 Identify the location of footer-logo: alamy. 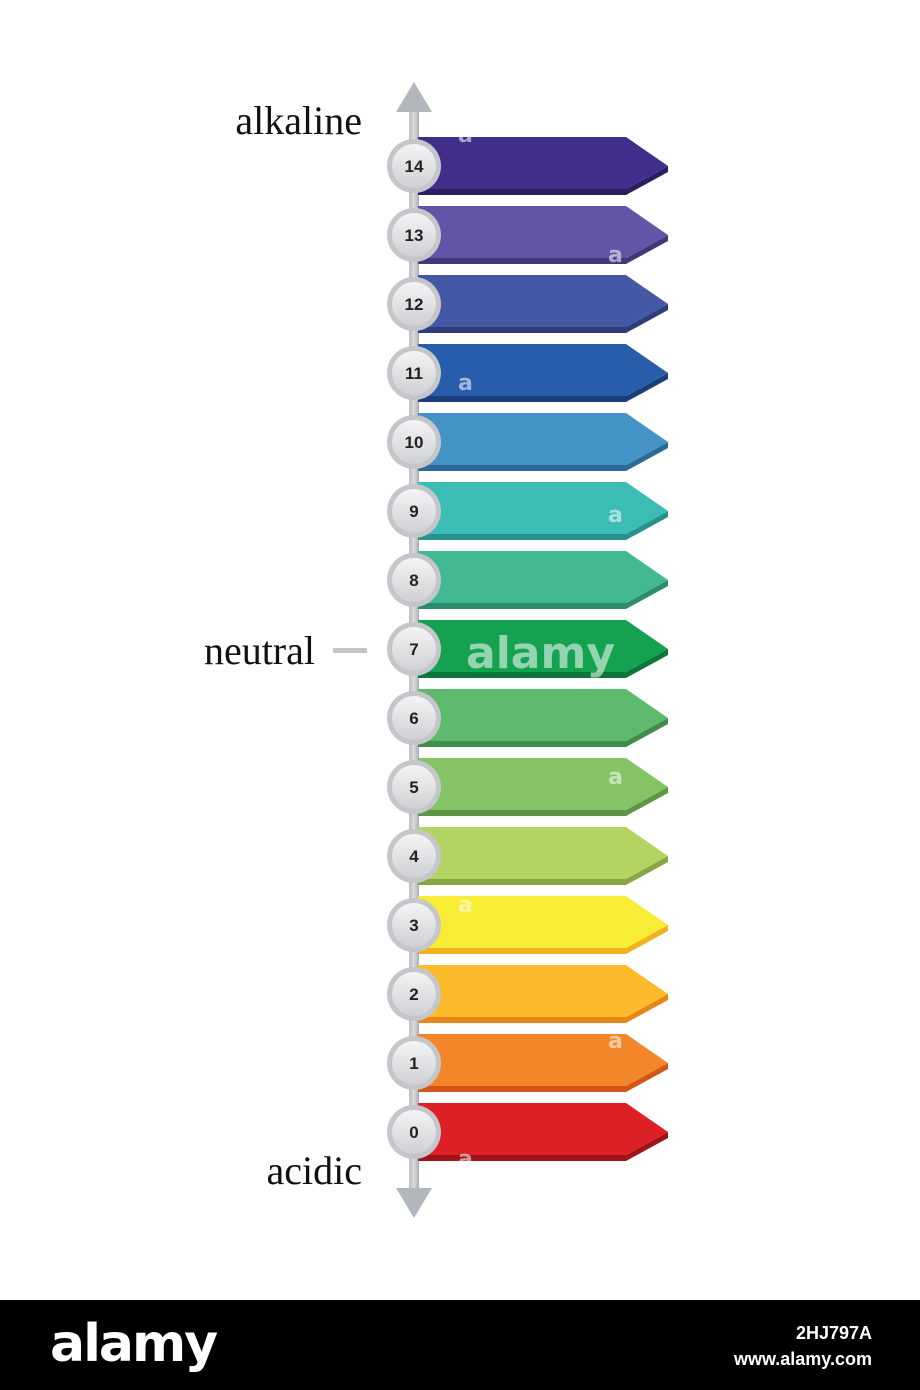
(134, 1344).